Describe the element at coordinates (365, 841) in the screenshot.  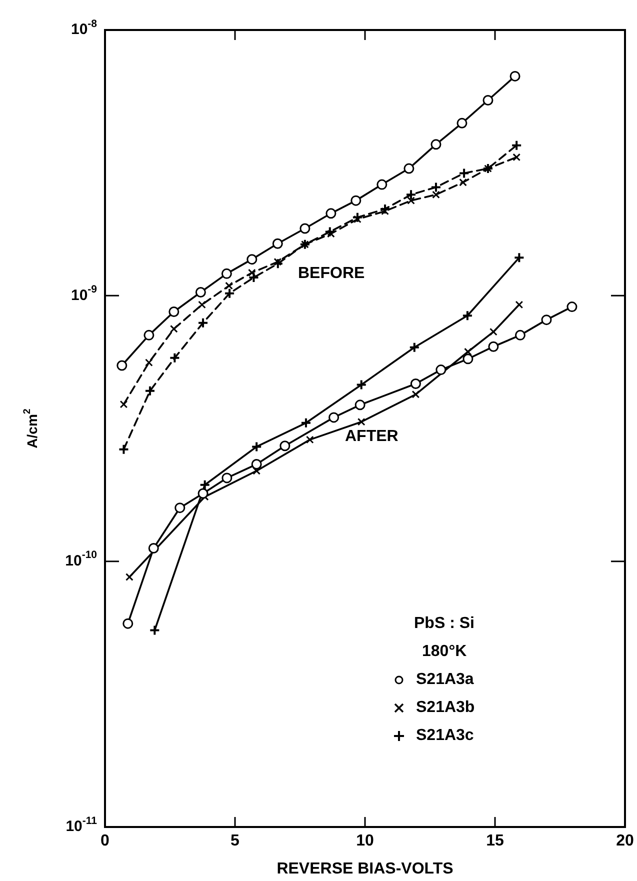
I see `x-tick-label: 10` at that location.